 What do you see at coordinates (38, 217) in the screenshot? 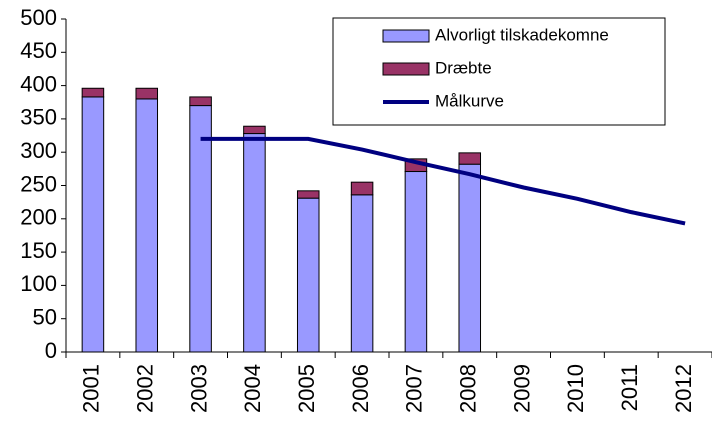
I see `y-tick-label: 200` at bounding box center [38, 217].